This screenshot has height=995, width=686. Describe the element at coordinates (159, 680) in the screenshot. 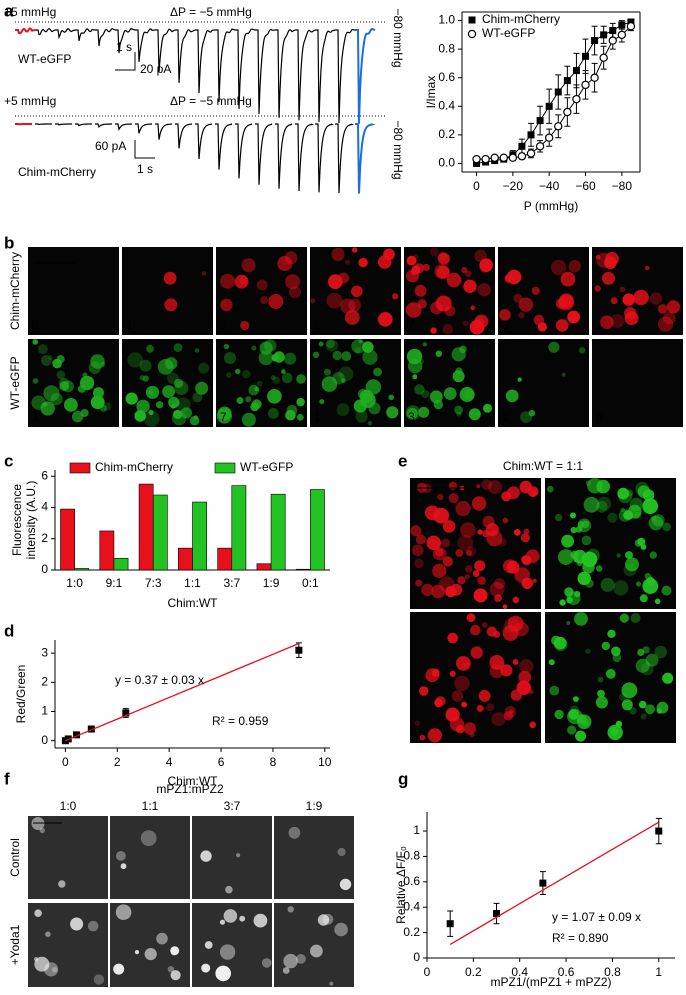

I see `annotation: y = 0.37 ± 0.03 x` at that location.